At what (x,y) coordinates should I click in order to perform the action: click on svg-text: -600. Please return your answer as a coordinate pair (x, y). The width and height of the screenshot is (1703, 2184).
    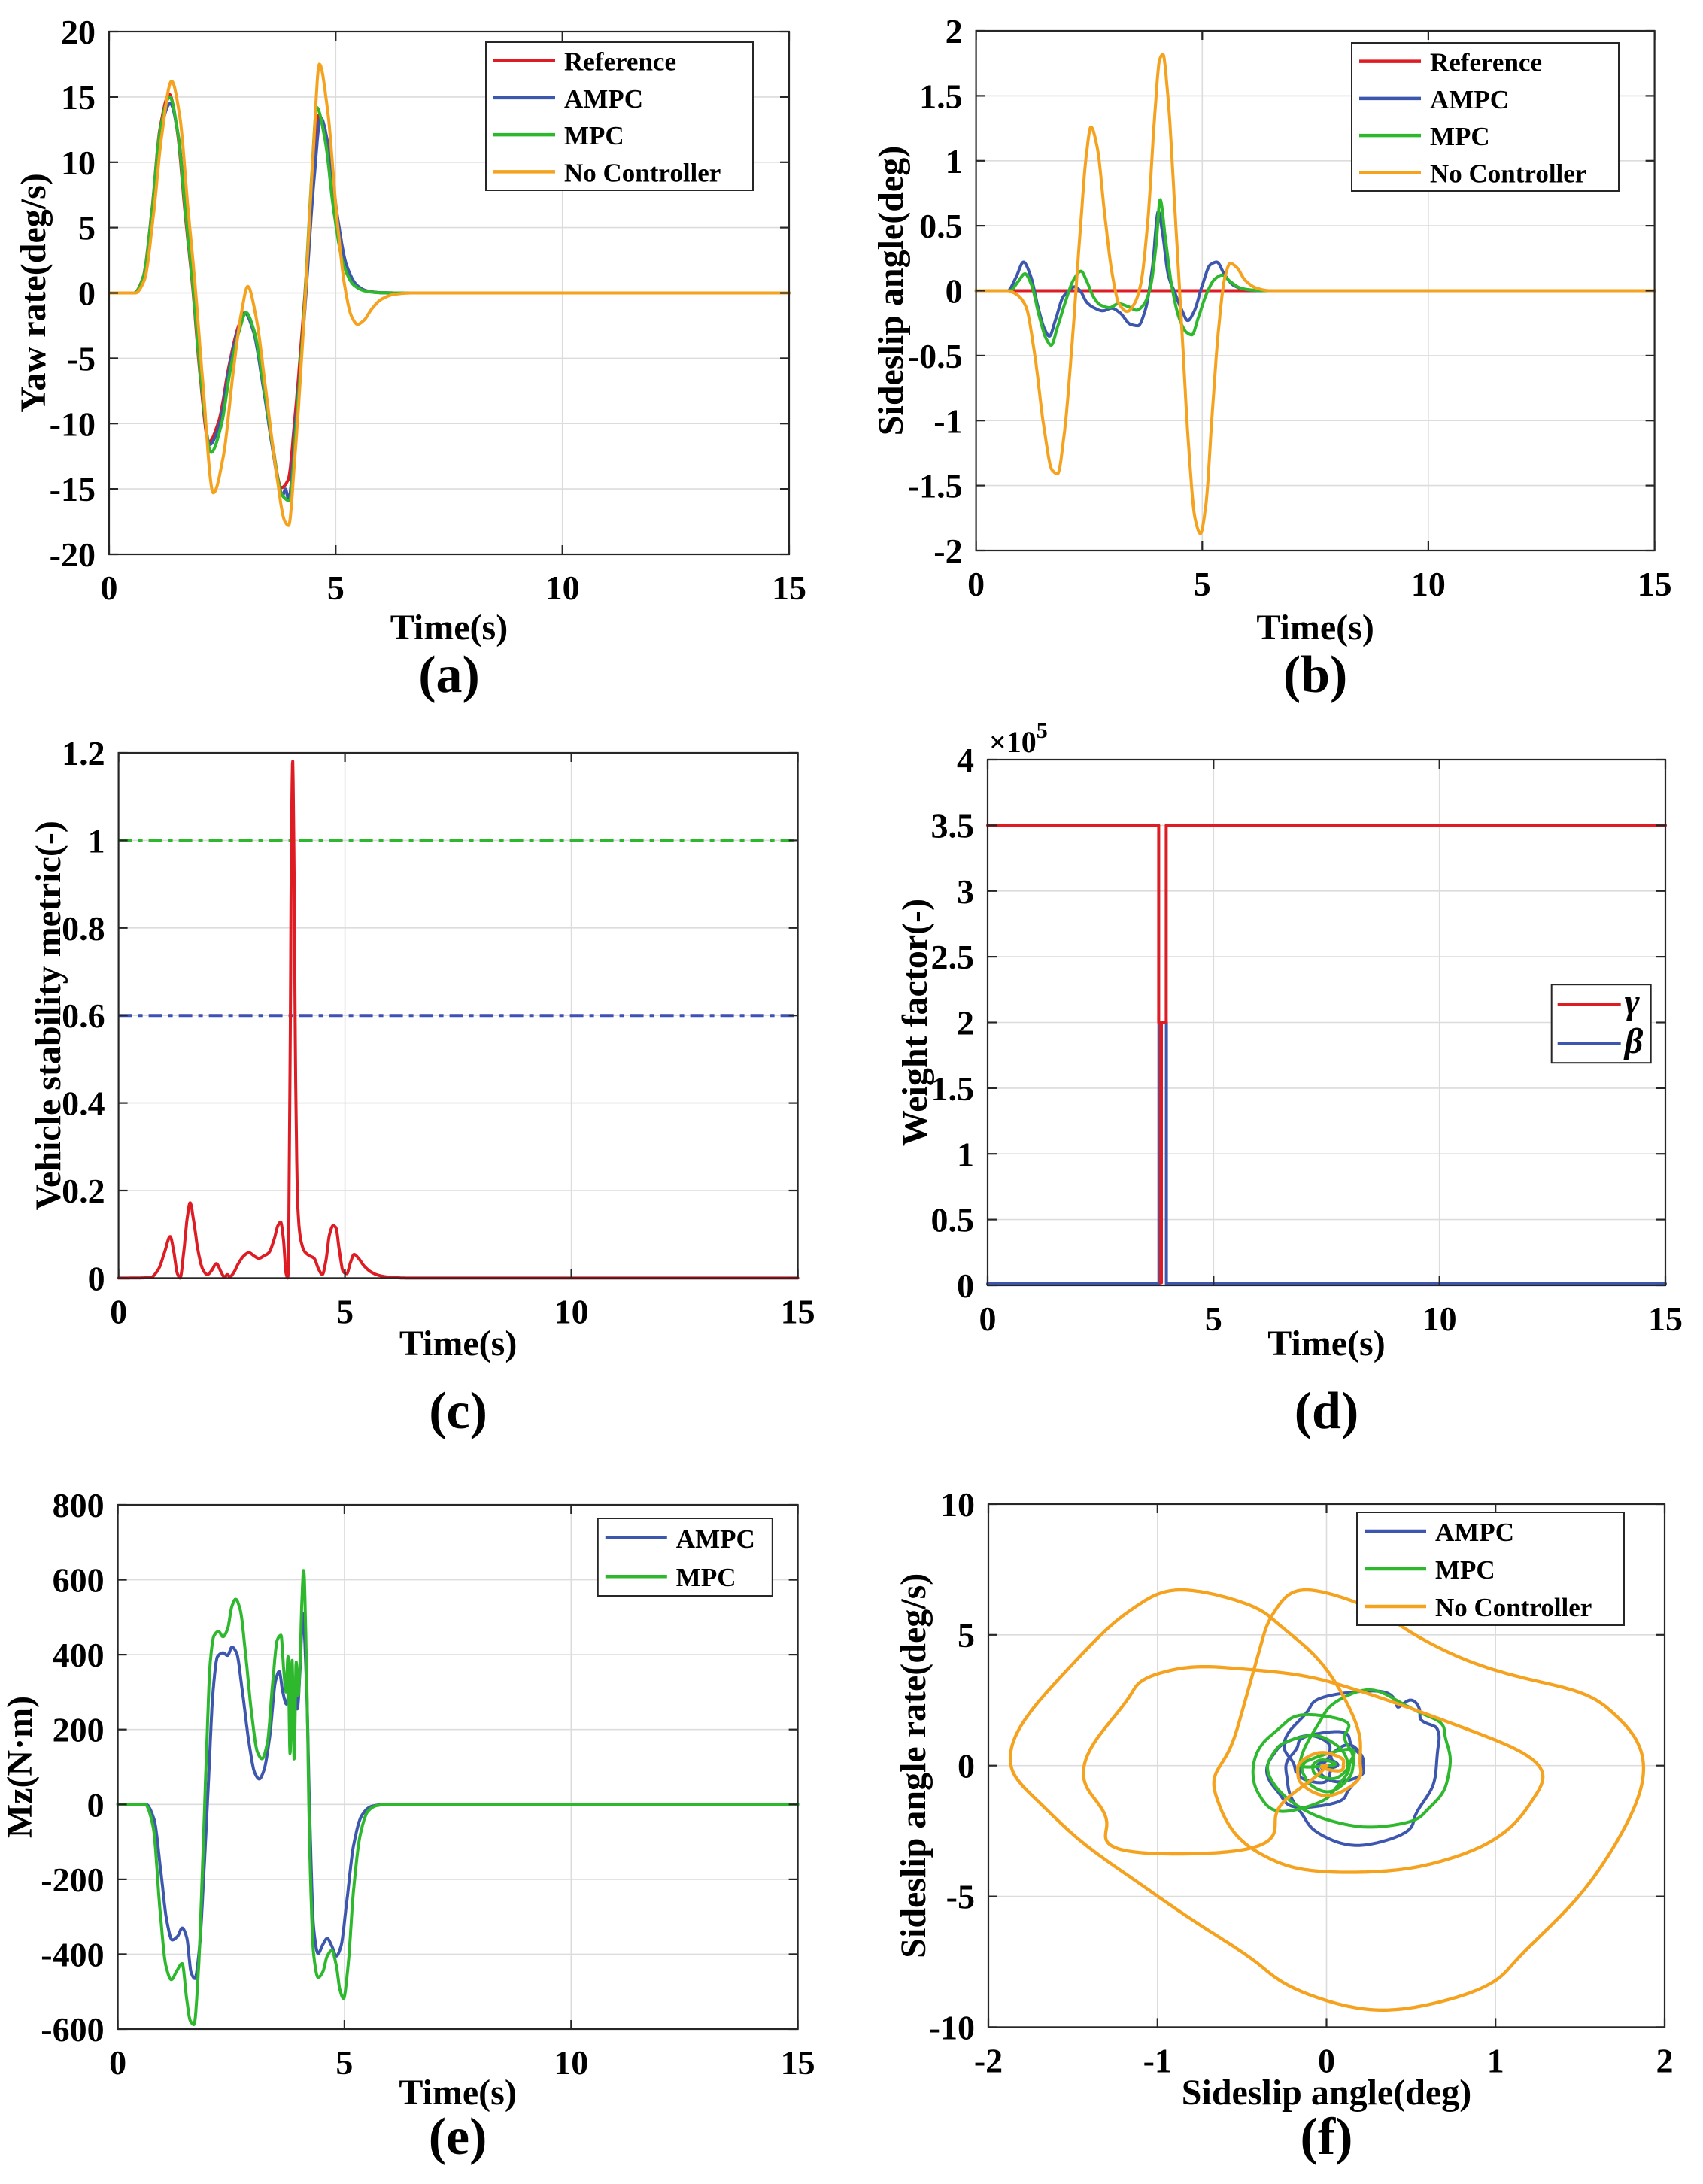
    Looking at the image, I should click on (72, 2029).